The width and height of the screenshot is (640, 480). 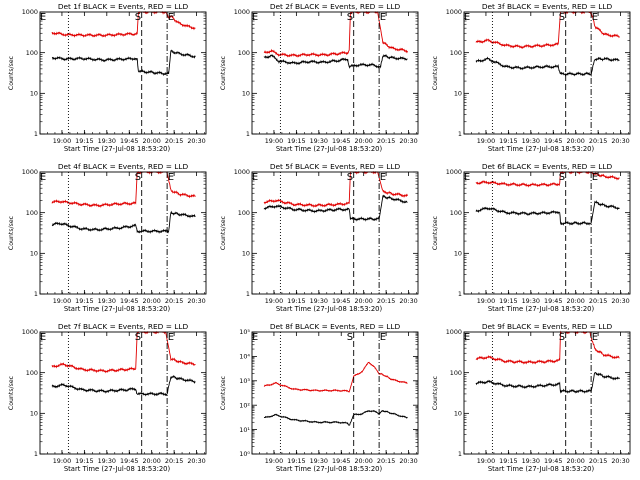 I want to click on panel-title: Det 1f BLACK = Events, RED = LLD, so click(x=123, y=6).